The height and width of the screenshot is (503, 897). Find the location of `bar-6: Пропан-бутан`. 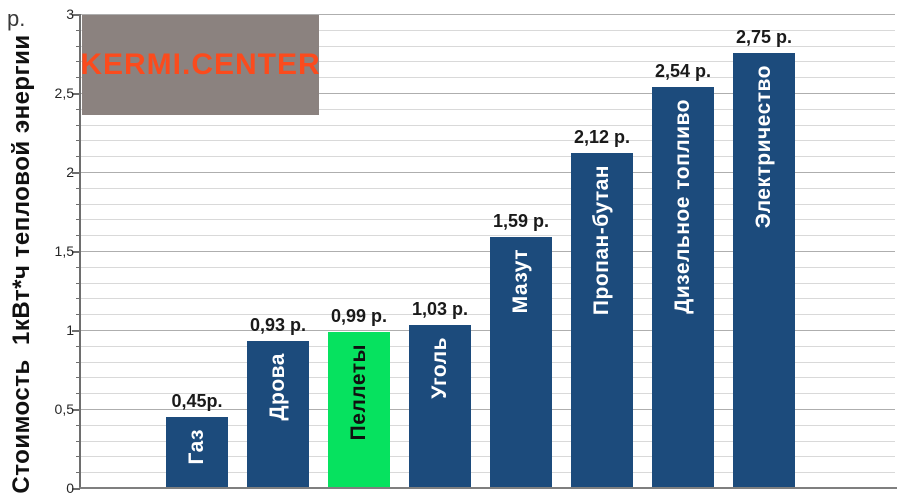

bar-6: Пропан-бутан is located at coordinates (602, 320).